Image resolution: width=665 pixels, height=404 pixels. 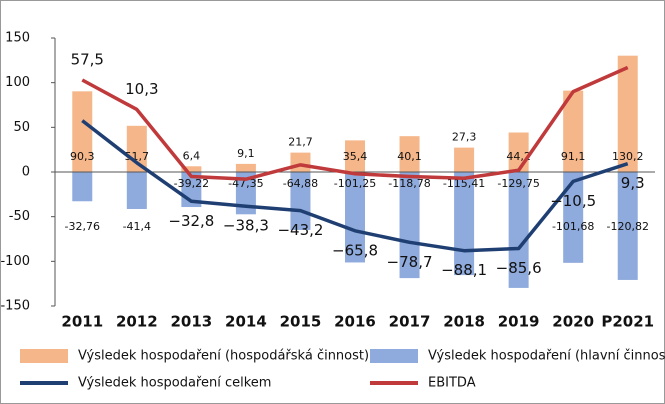 I want to click on bar-label: -39,22, so click(x=191, y=183).